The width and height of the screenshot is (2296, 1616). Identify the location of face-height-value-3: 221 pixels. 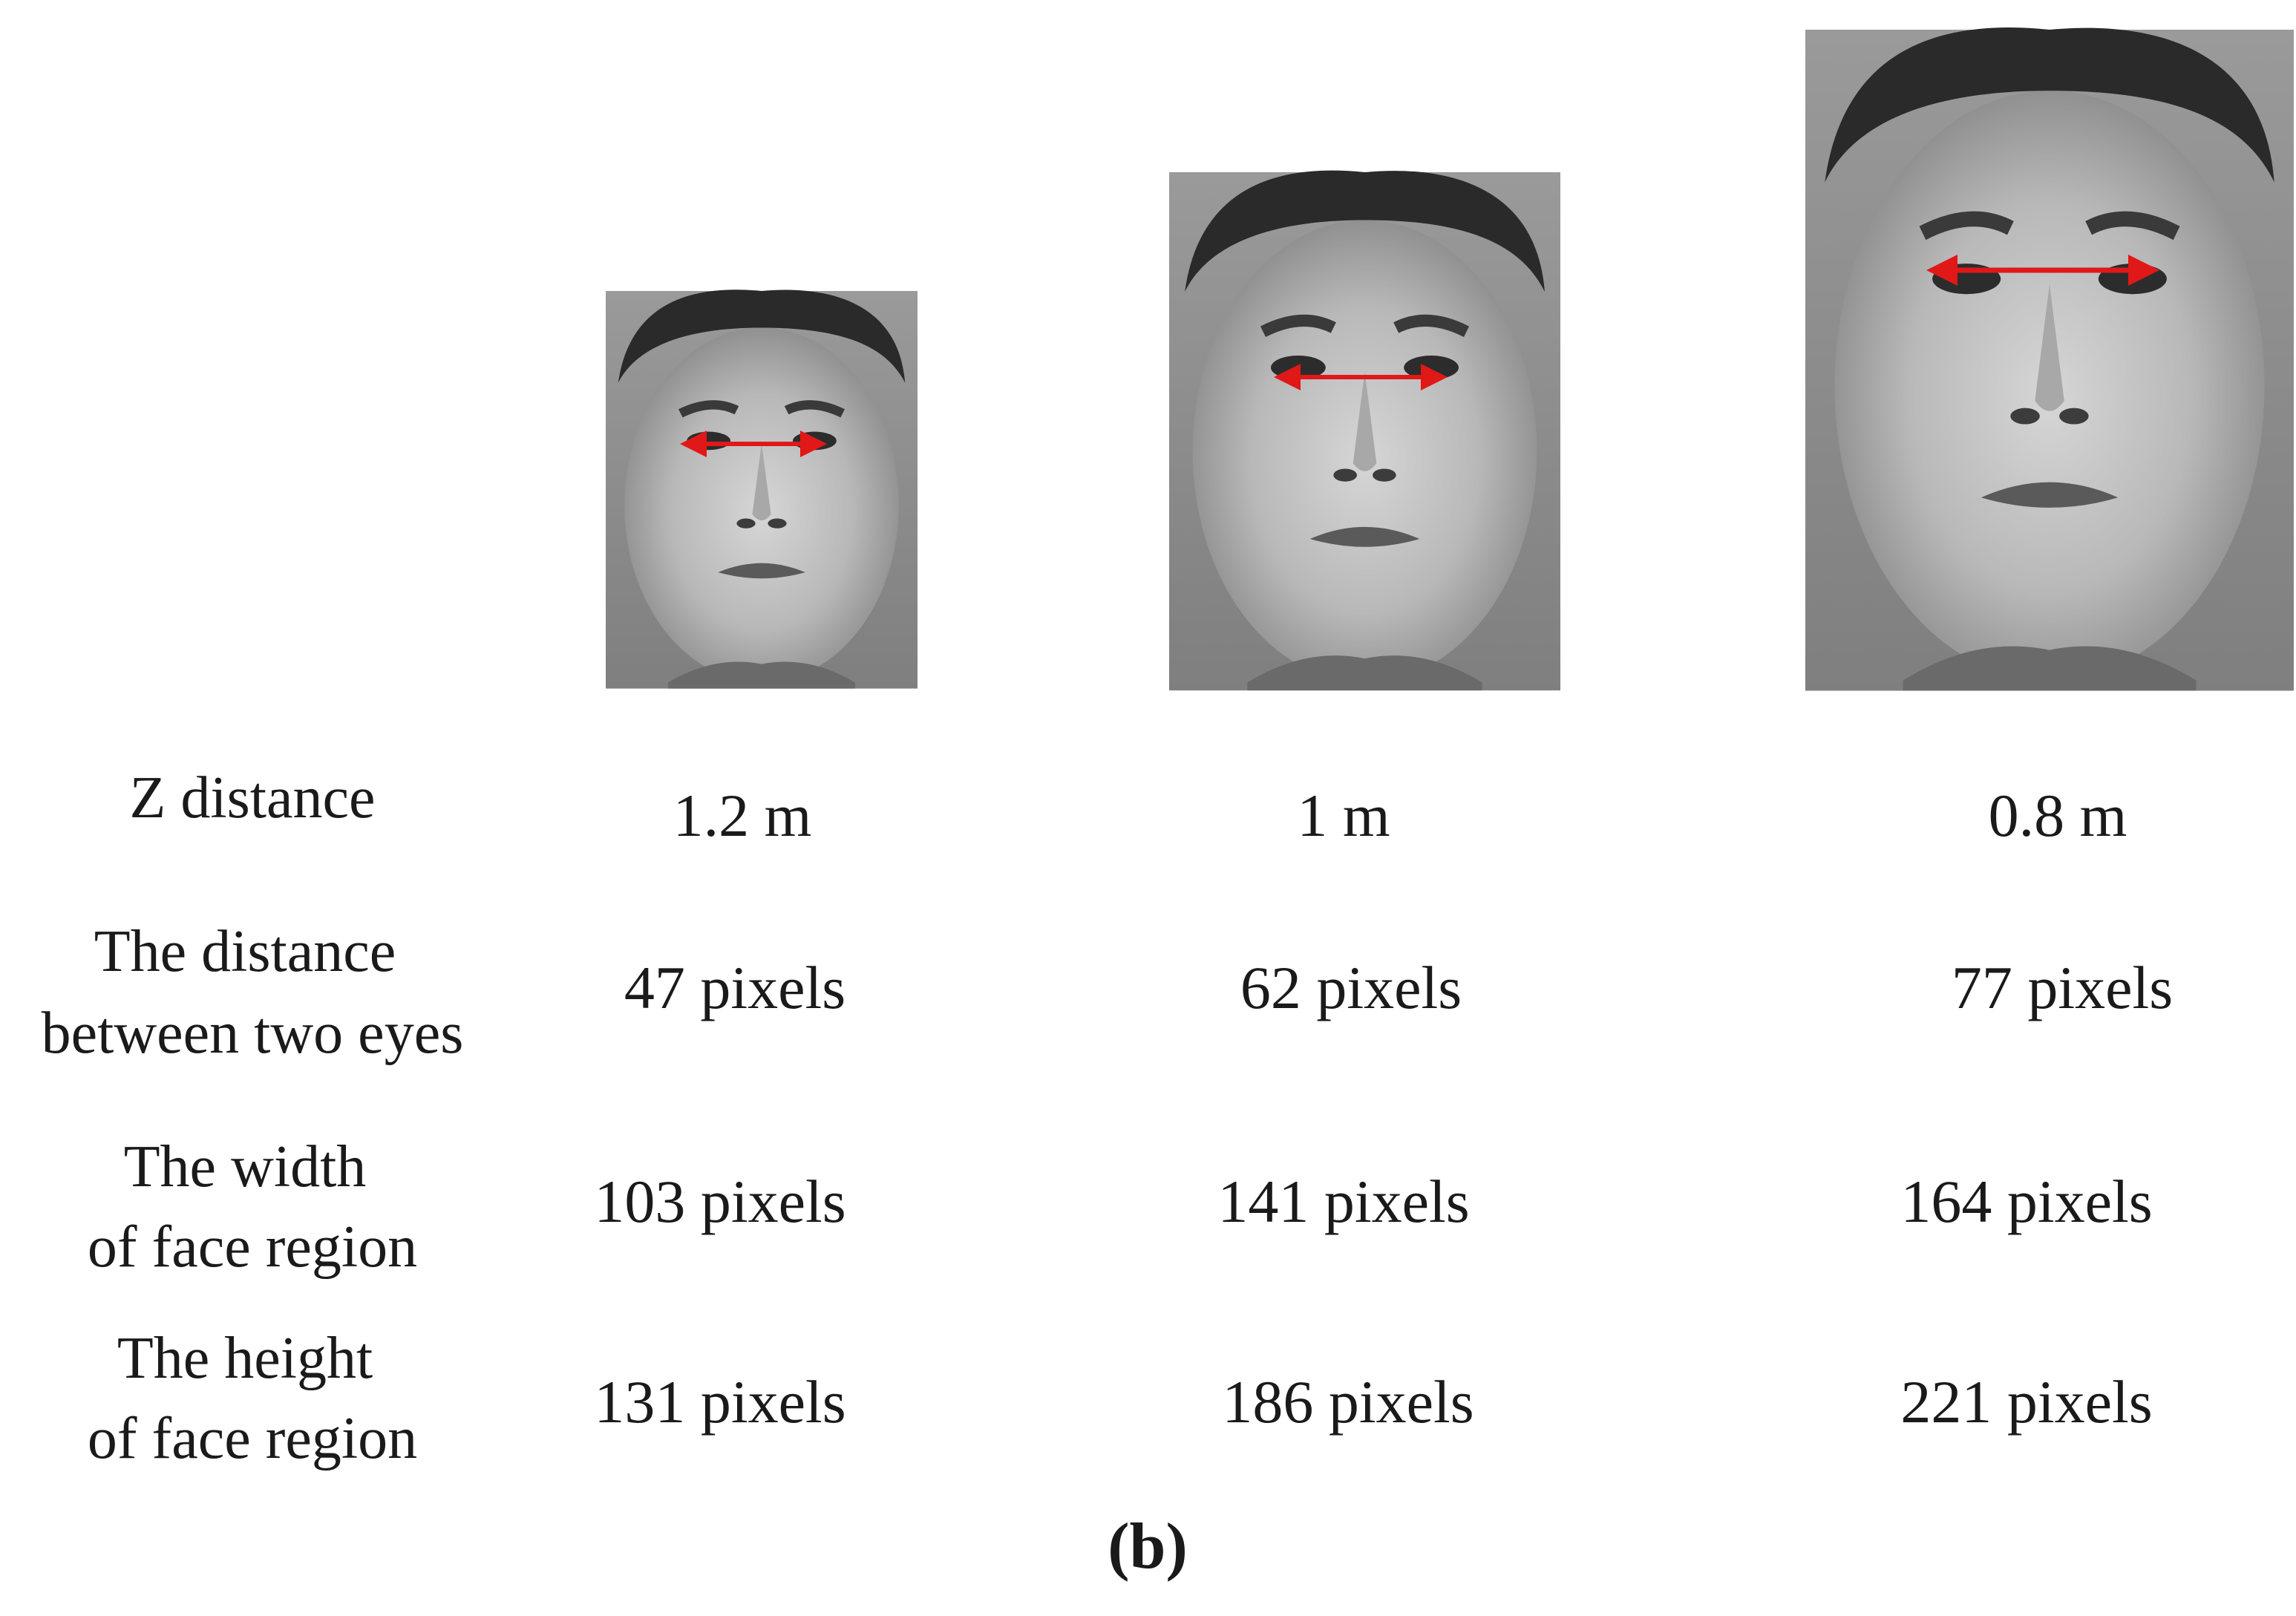
(2026, 1402).